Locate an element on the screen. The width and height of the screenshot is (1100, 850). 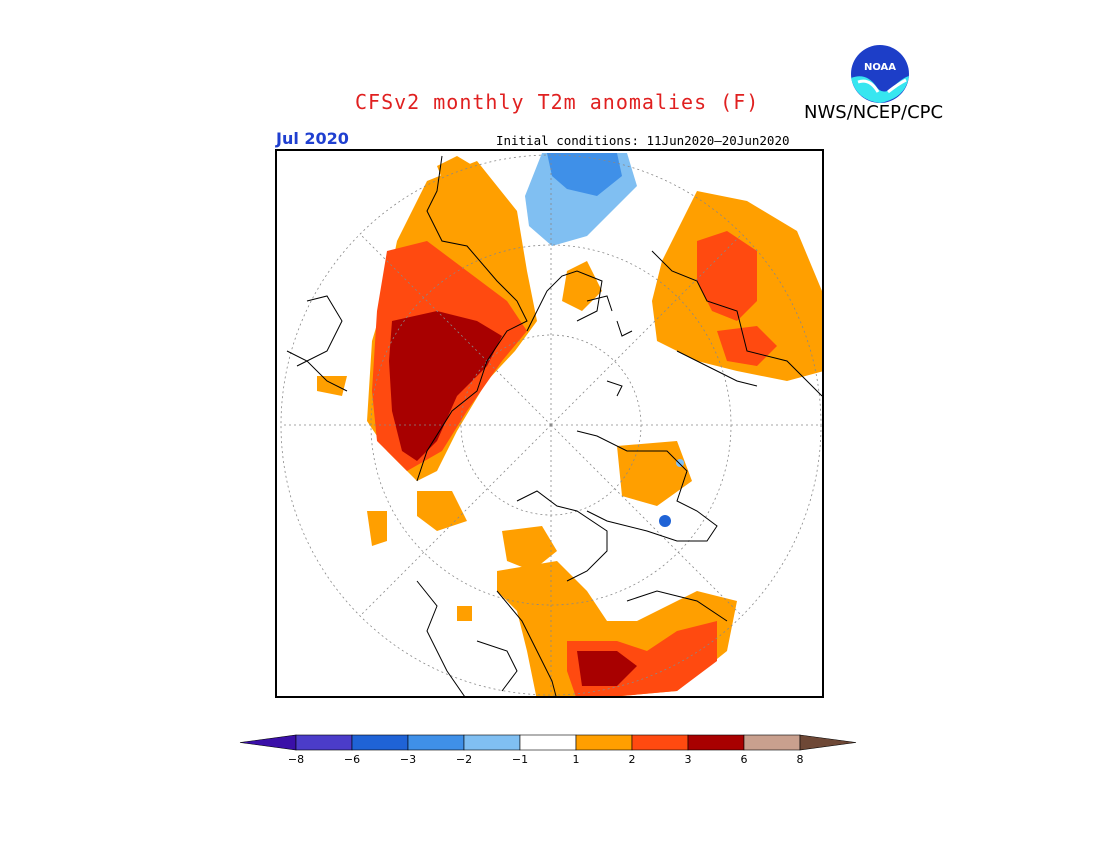
anomaly-pos1-ne-dot is located at coordinates (332, 386).